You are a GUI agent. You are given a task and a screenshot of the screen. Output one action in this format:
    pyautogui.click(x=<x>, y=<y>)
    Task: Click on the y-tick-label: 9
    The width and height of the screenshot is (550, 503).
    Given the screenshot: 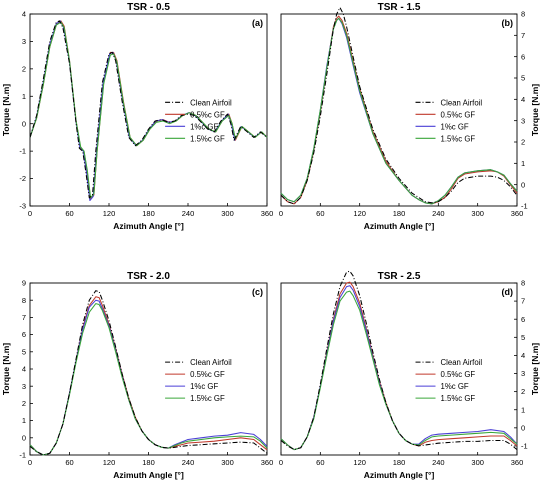 What is the action you would take?
    pyautogui.click(x=24, y=283)
    